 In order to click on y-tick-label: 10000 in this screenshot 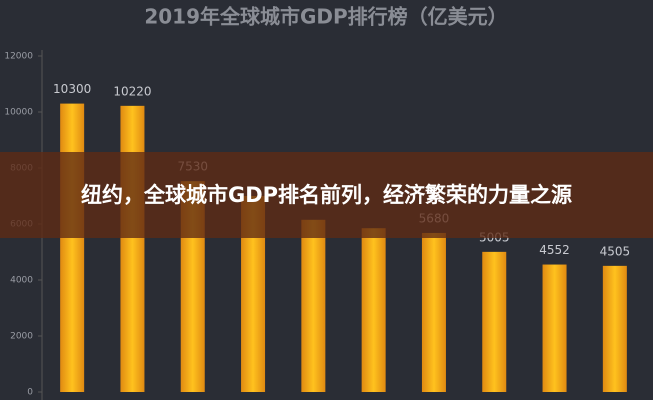, I will do `click(18, 113)`.